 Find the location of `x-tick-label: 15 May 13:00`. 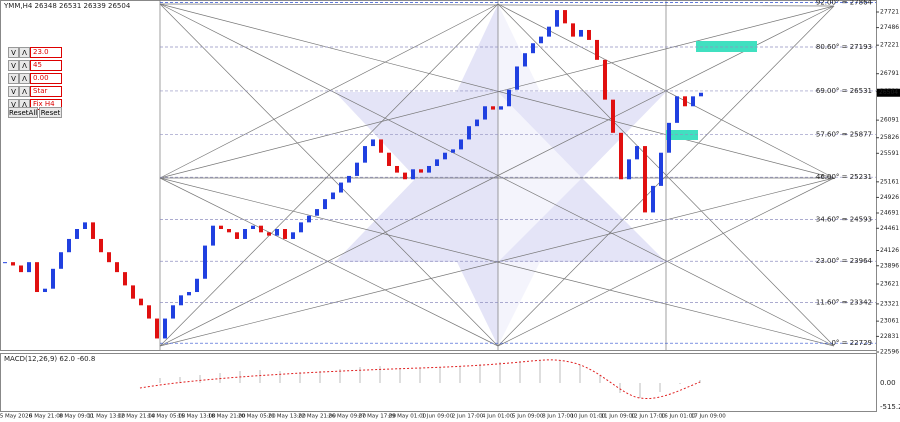

x-tick-label: 15 May 13:00 is located at coordinates (197, 417).